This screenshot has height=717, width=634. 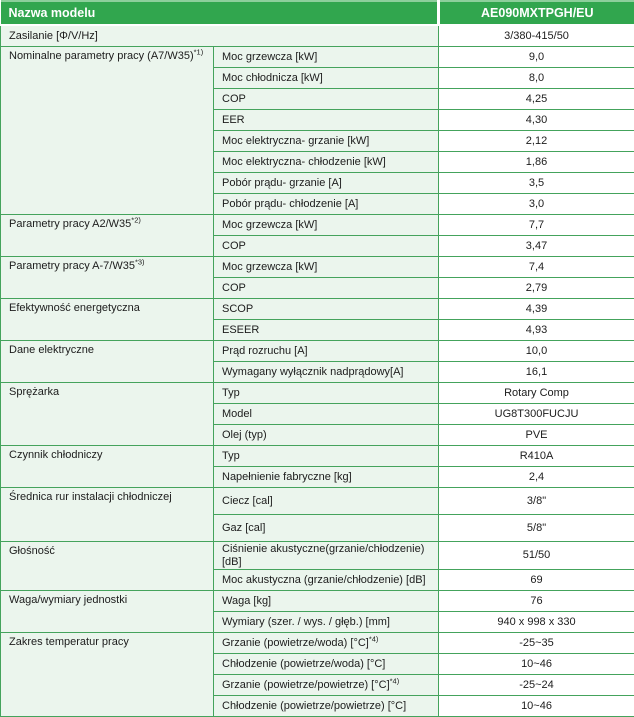 What do you see at coordinates (107, 278) in the screenshot?
I see `group-label-cell: Parametry pracy A-7/W35*3)` at bounding box center [107, 278].